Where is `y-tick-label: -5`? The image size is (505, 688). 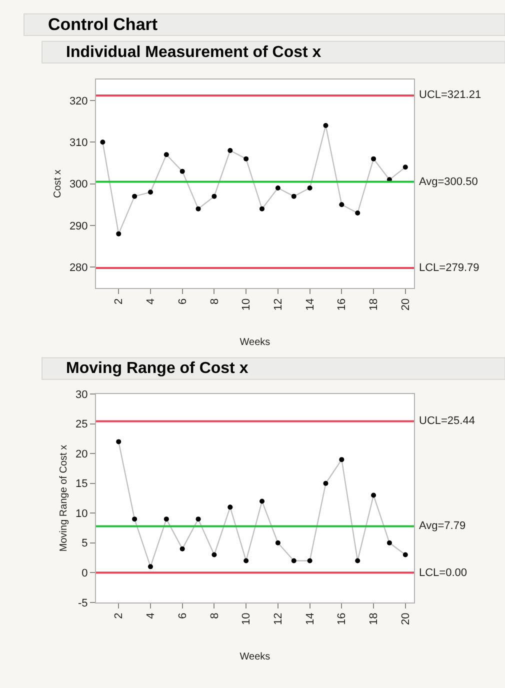 y-tick-label: -5 is located at coordinates (83, 603).